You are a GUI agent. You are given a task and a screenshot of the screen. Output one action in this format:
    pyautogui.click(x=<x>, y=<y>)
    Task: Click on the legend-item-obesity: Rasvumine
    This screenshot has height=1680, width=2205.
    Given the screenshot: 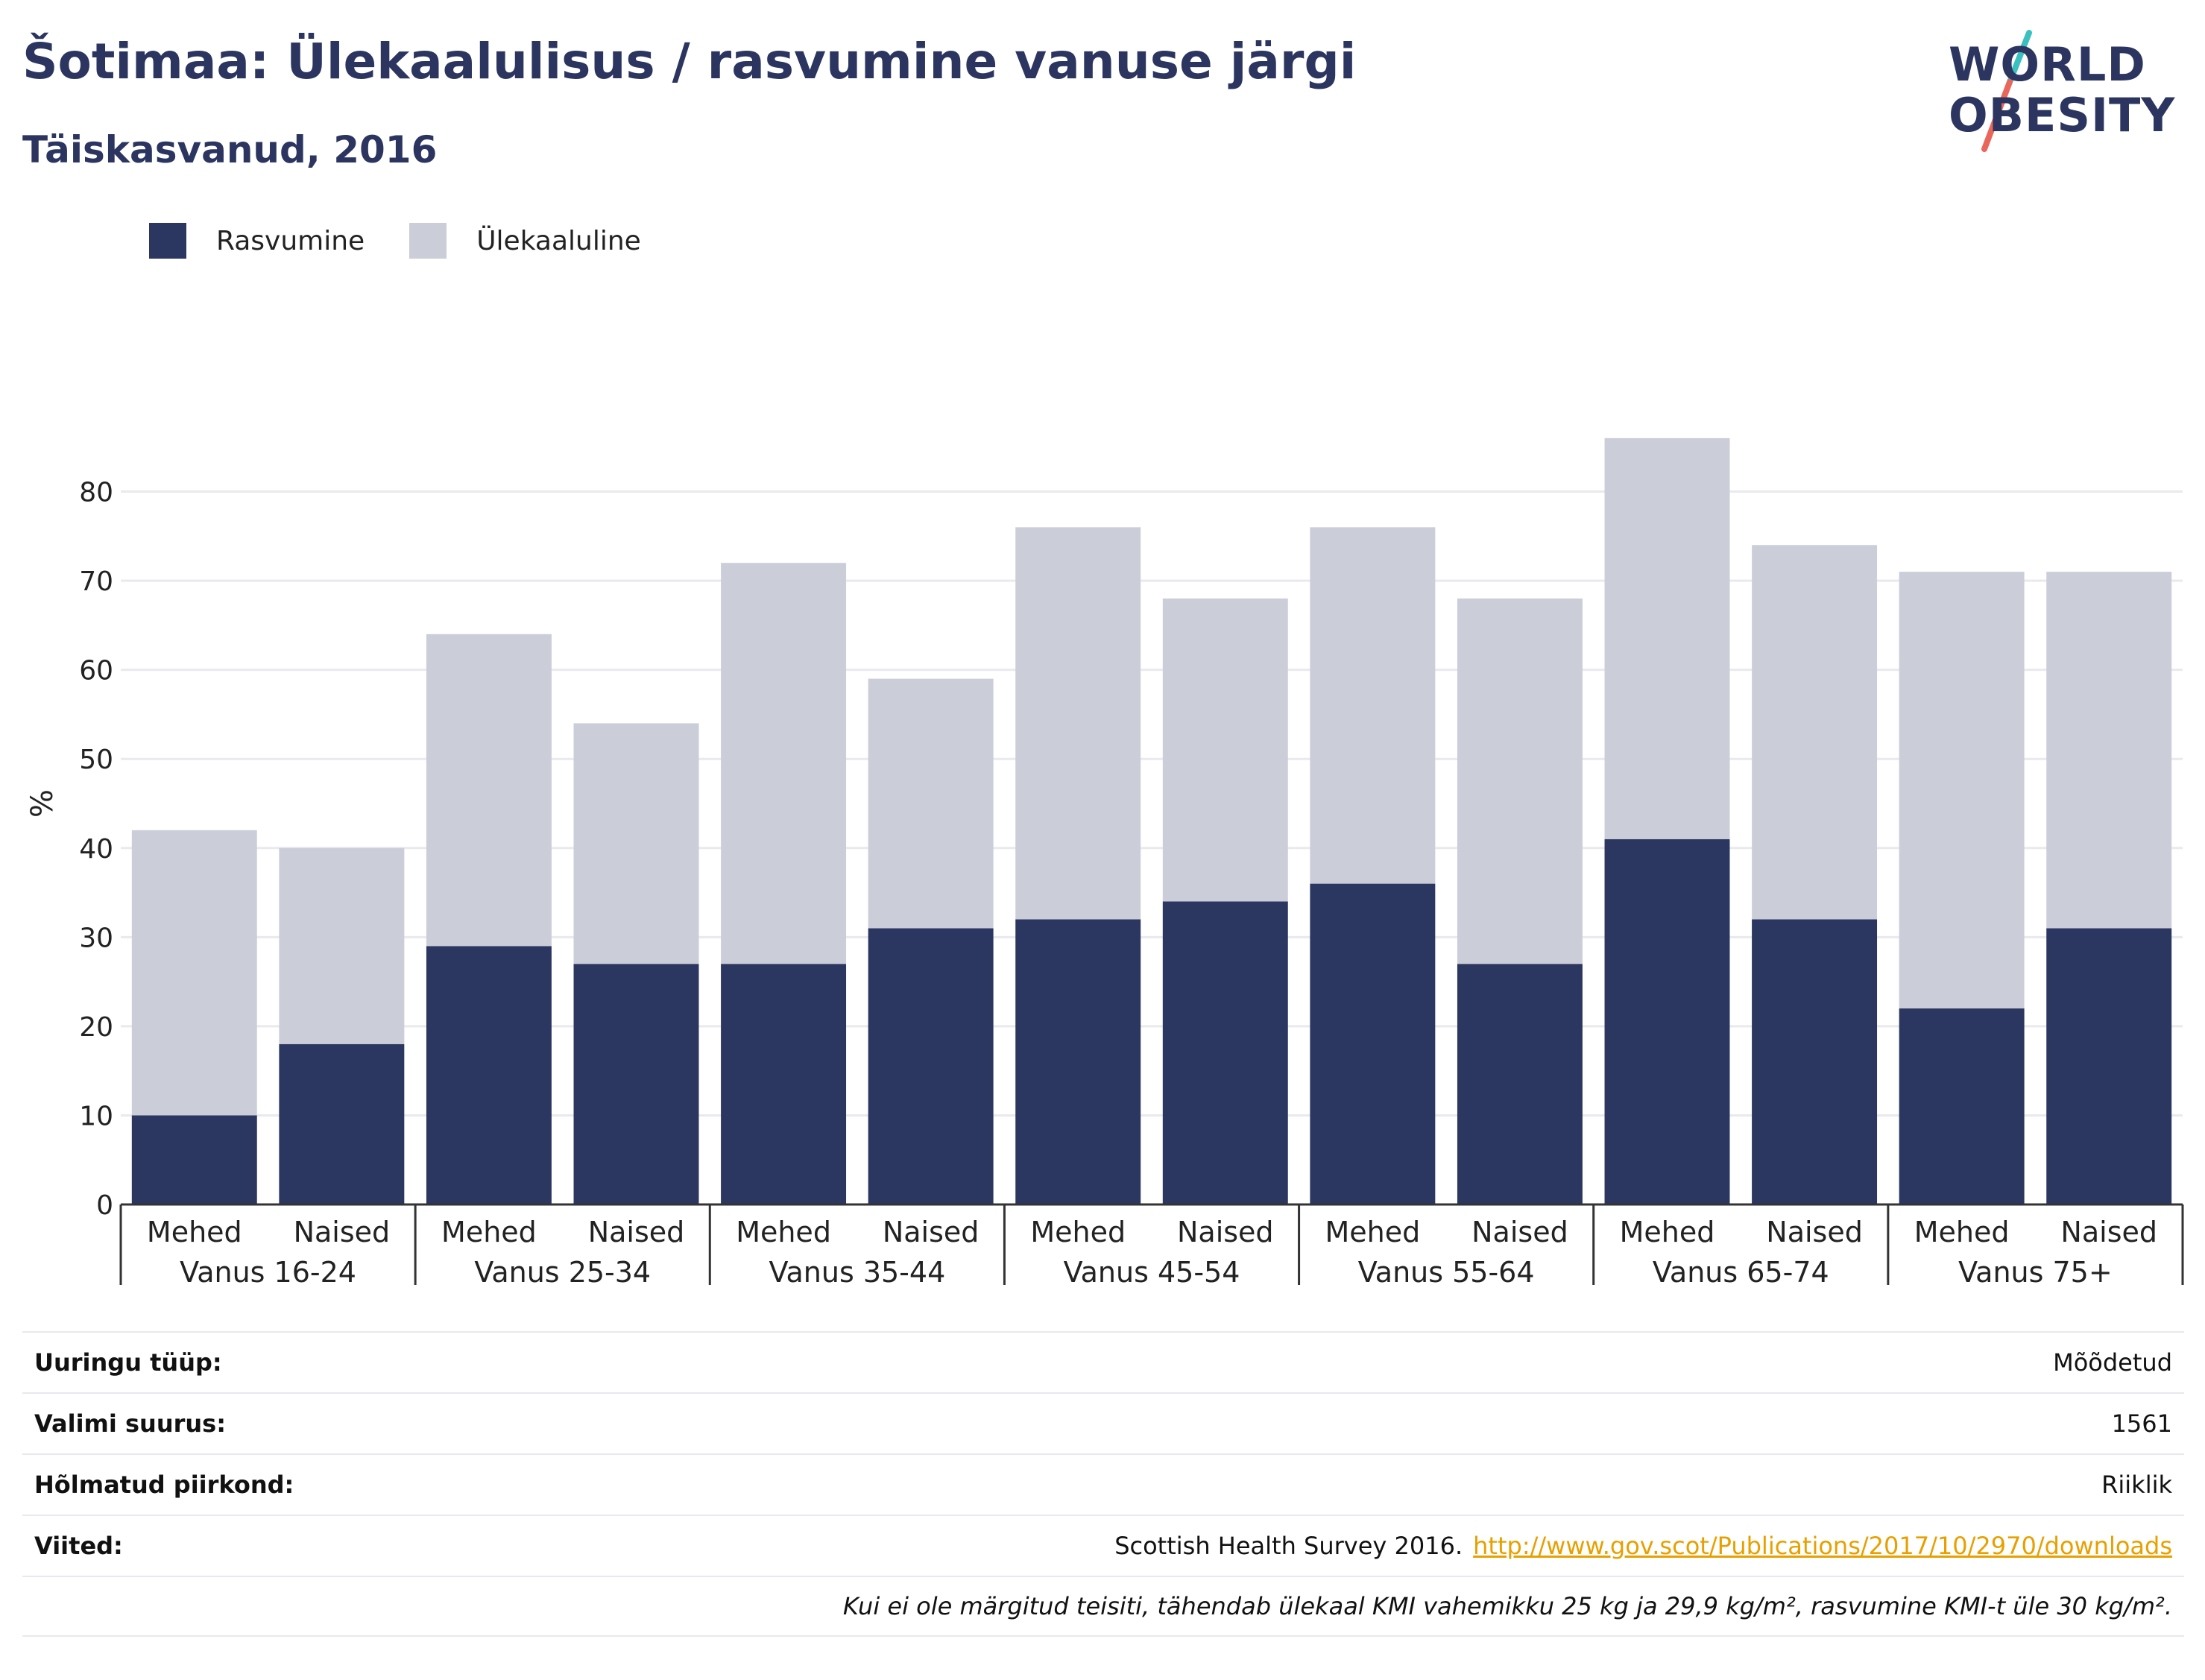 What is the action you would take?
    pyautogui.click(x=257, y=241)
    